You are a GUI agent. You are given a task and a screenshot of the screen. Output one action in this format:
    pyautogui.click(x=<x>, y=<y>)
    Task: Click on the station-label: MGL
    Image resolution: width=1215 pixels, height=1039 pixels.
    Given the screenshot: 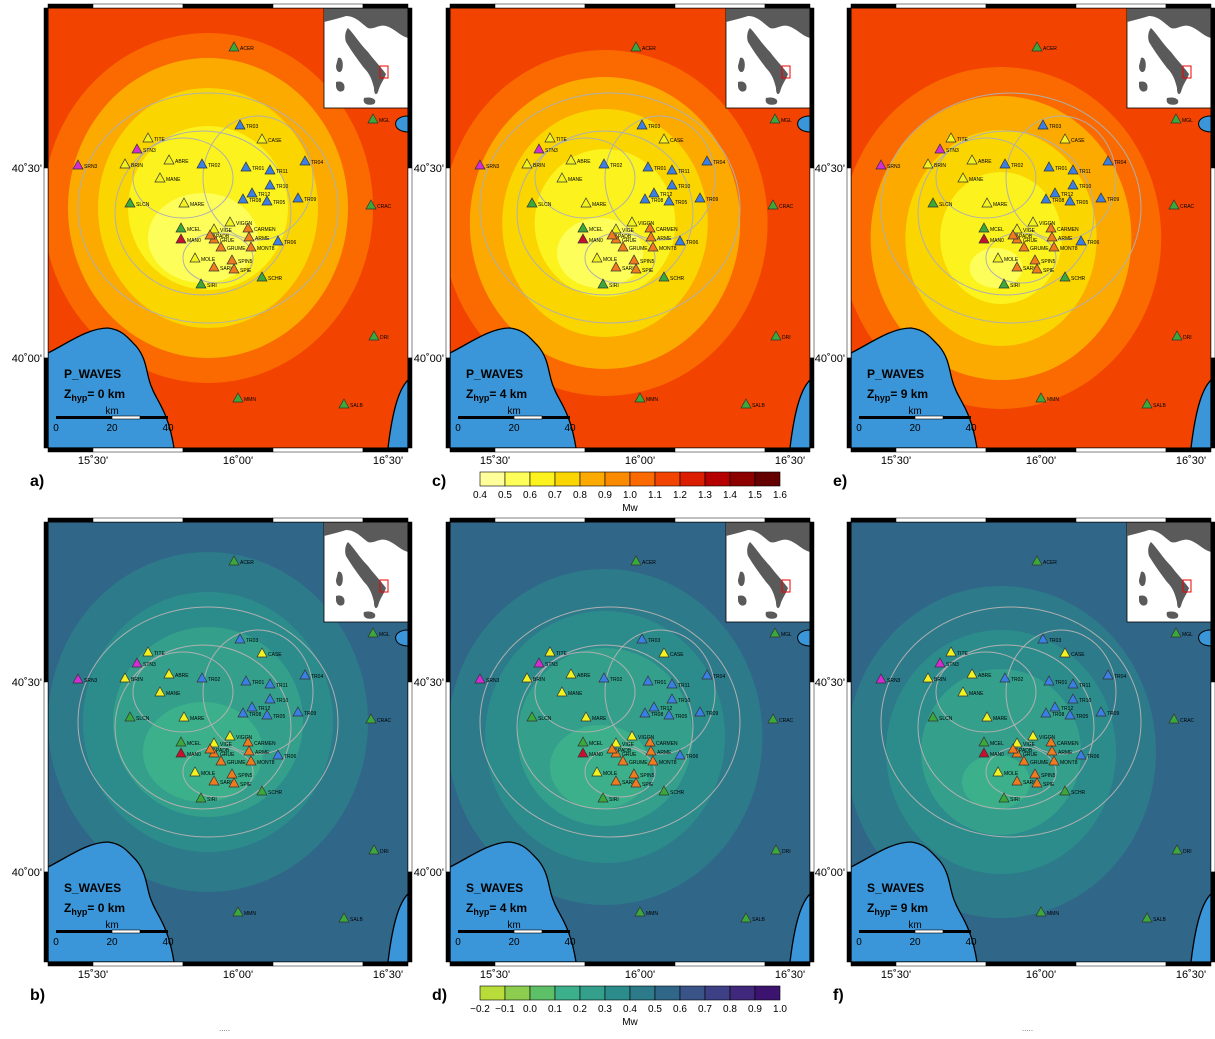 What is the action you would take?
    pyautogui.click(x=786, y=121)
    